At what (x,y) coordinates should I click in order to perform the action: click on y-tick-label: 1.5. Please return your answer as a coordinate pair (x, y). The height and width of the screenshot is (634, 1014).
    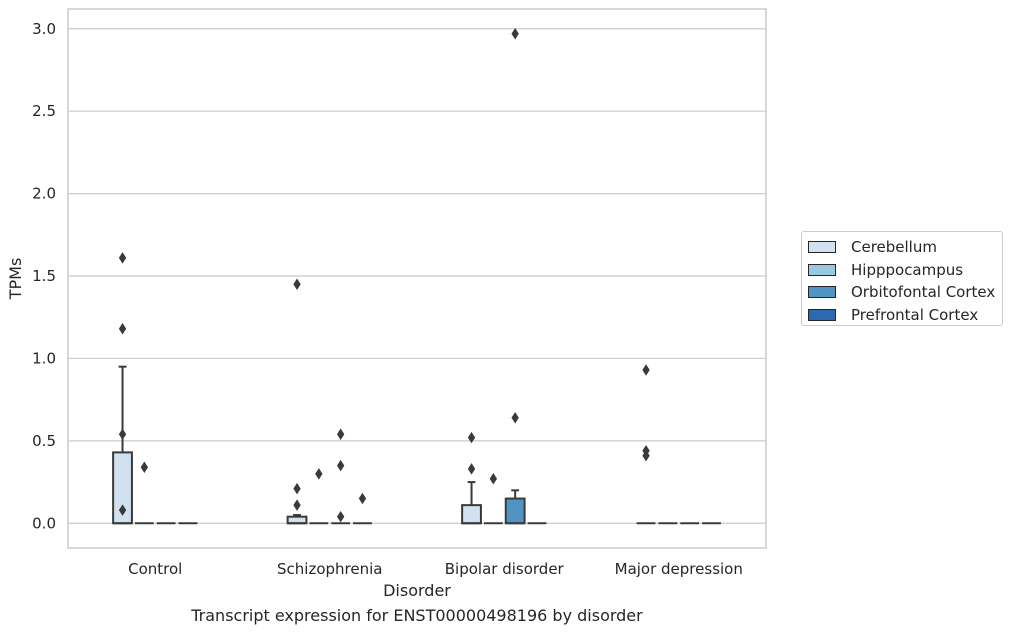
    Looking at the image, I should click on (44, 276).